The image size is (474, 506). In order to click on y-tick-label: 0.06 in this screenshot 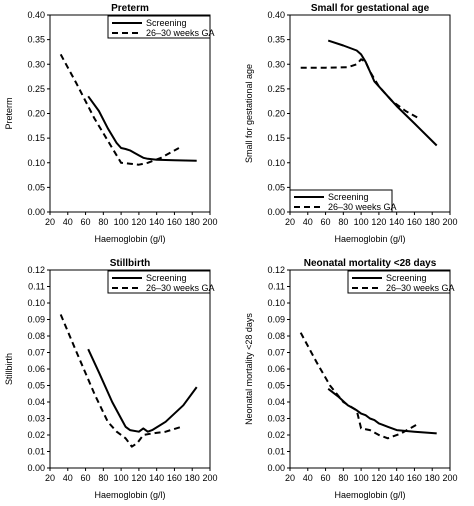, I will do `click(36, 369)`.